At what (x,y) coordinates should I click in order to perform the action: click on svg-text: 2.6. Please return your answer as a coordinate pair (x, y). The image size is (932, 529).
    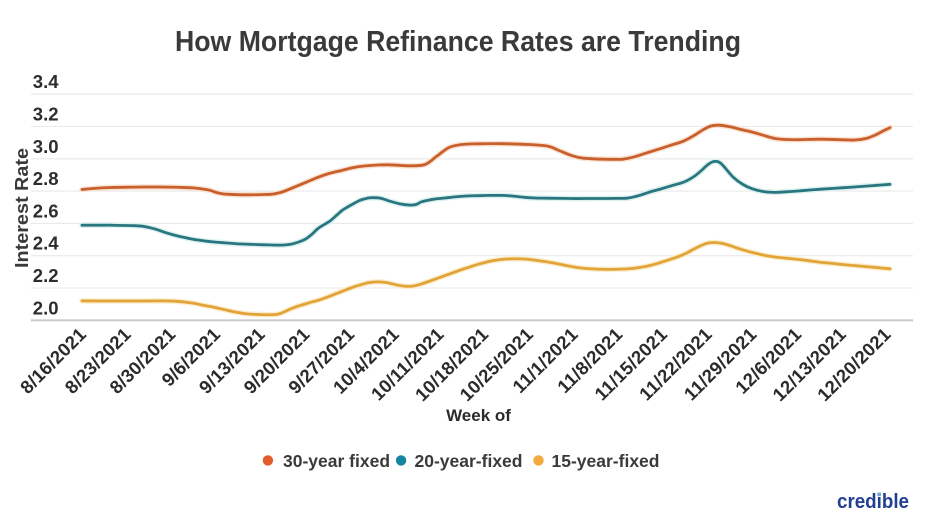
    Looking at the image, I should click on (46, 210).